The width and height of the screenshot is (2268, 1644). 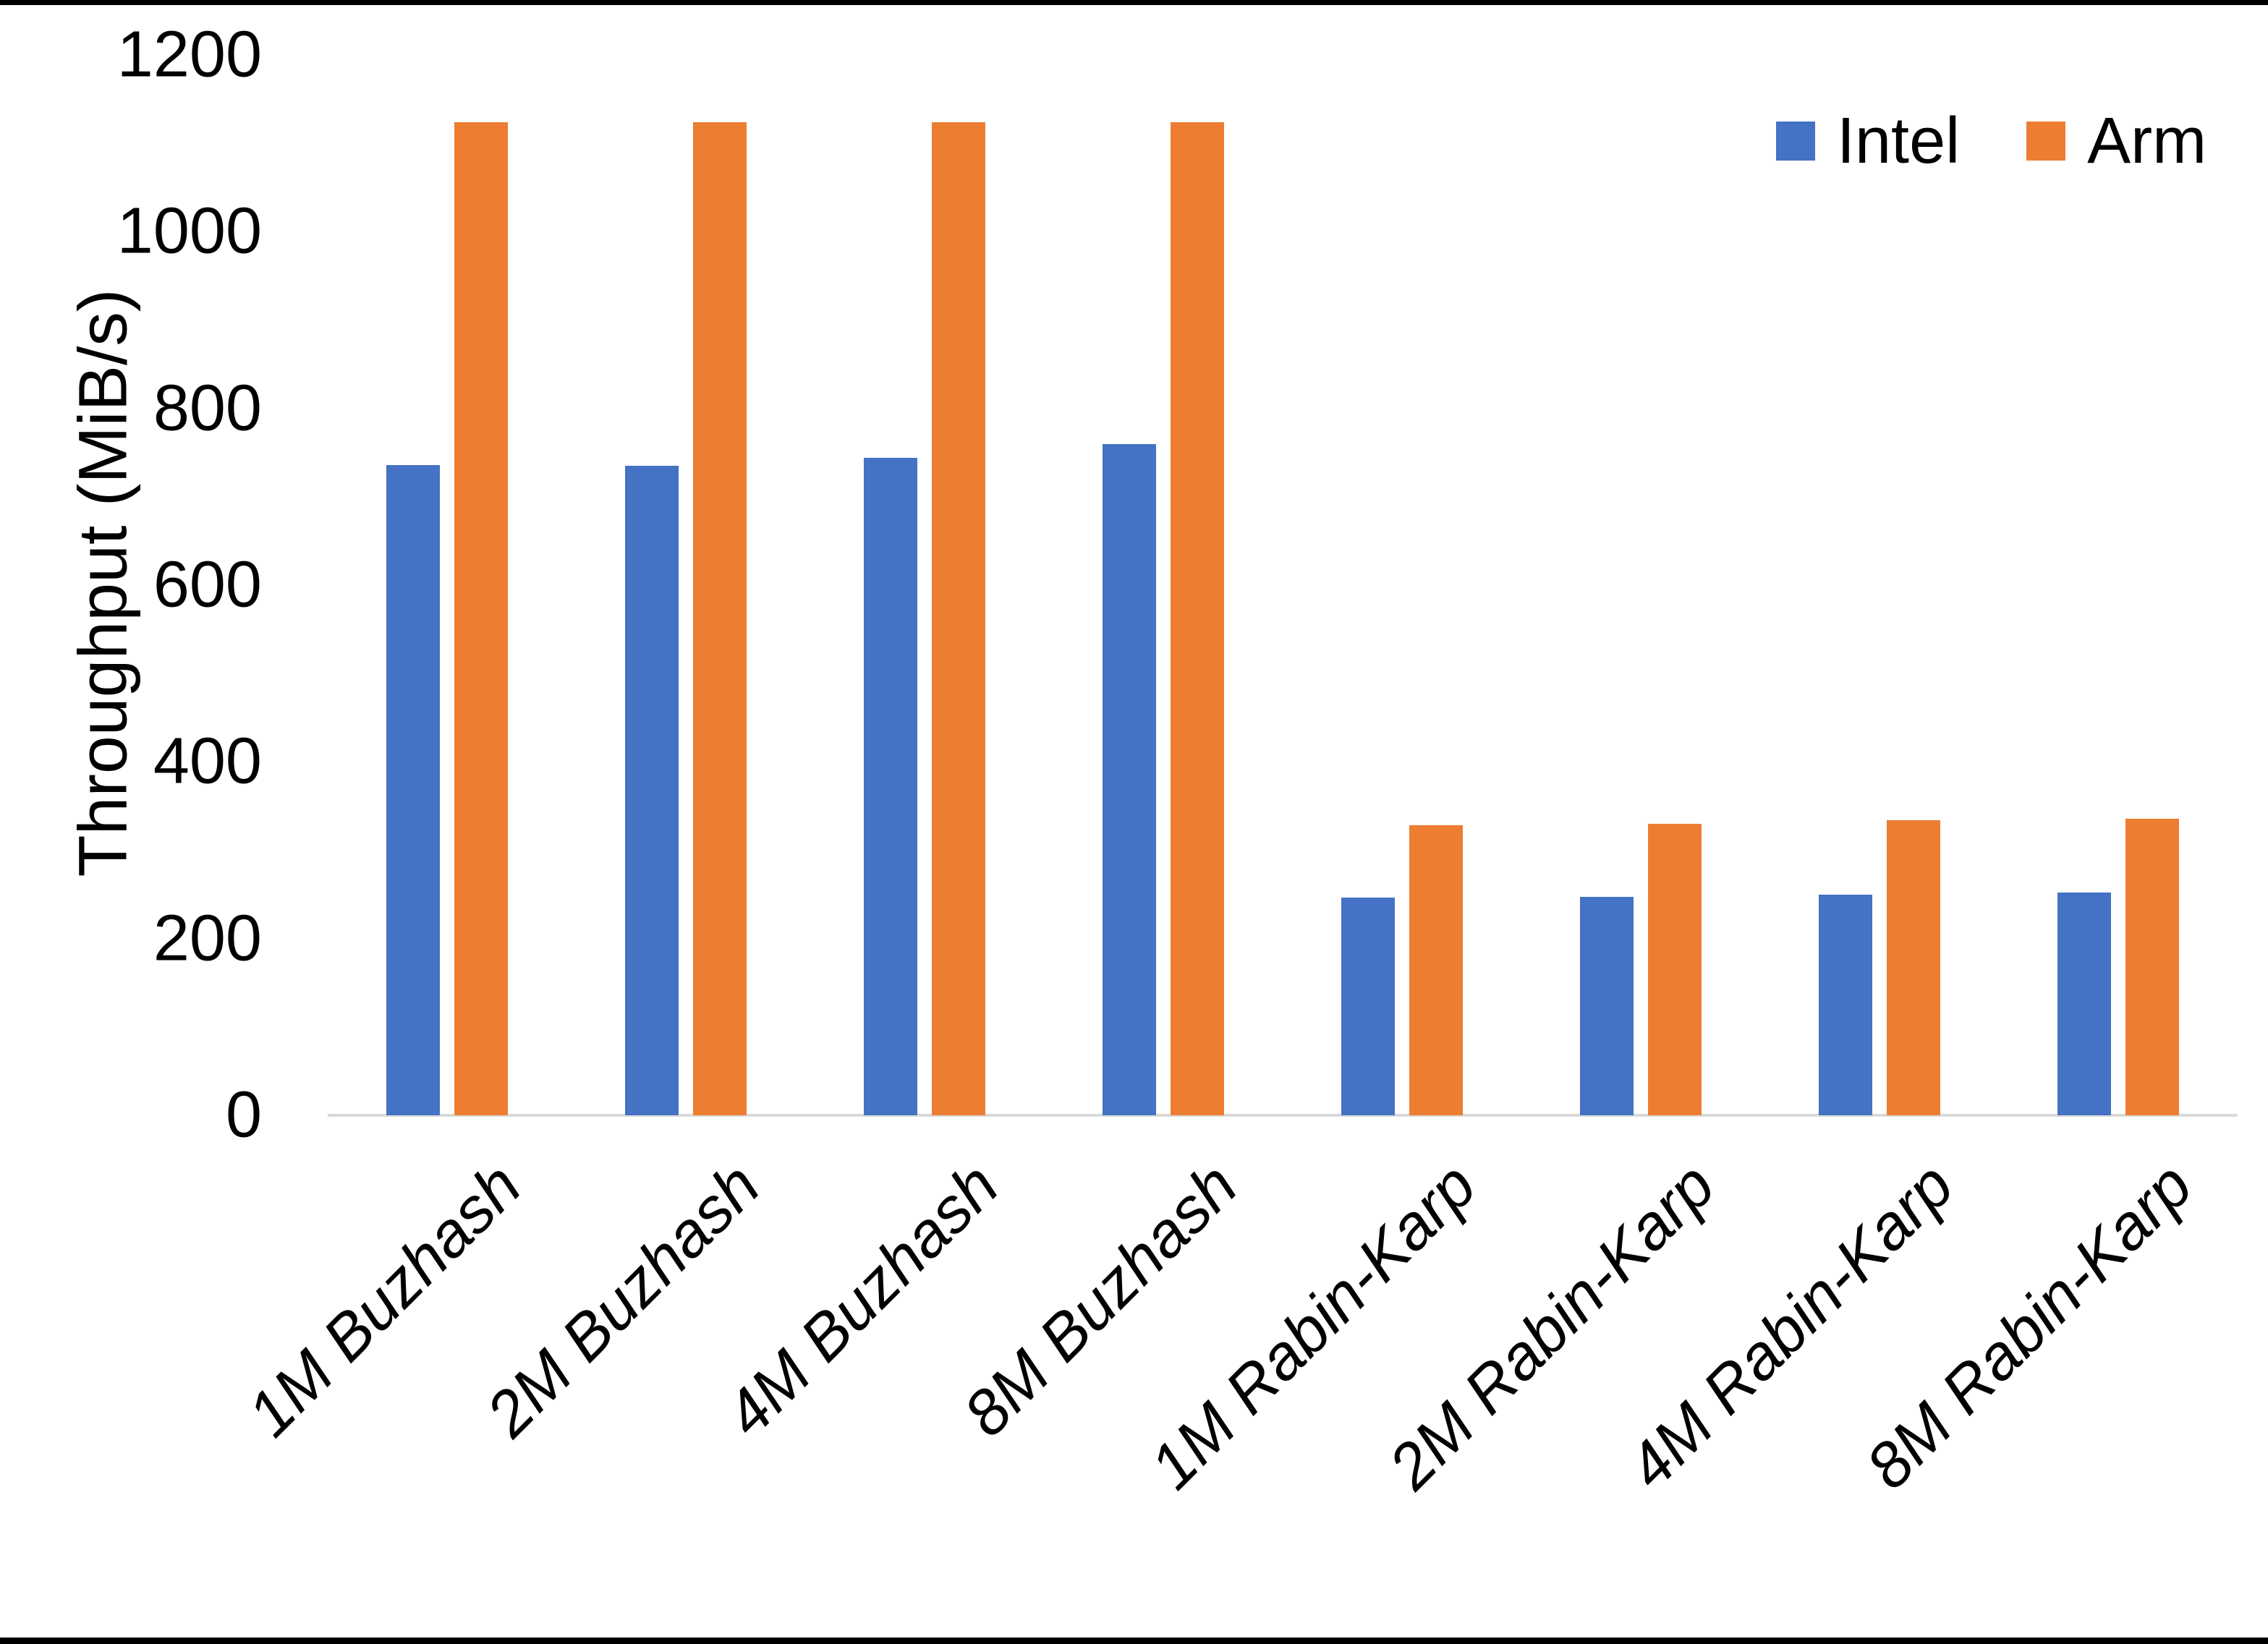 I want to click on bottom-edge-rule, so click(x=1134, y=1640).